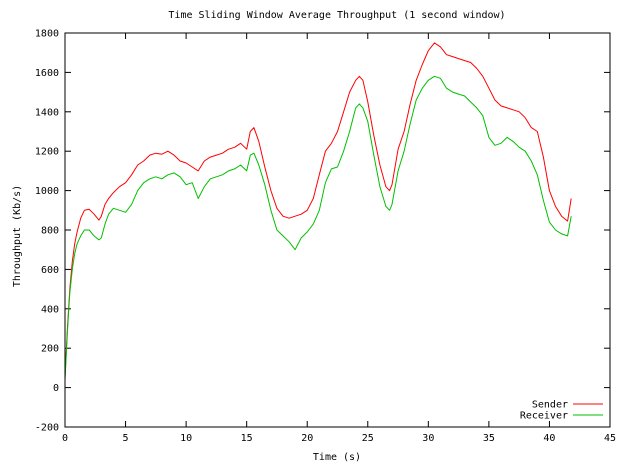 The width and height of the screenshot is (619, 463). What do you see at coordinates (47, 34) in the screenshot?
I see `y-tick-label: 1800` at bounding box center [47, 34].